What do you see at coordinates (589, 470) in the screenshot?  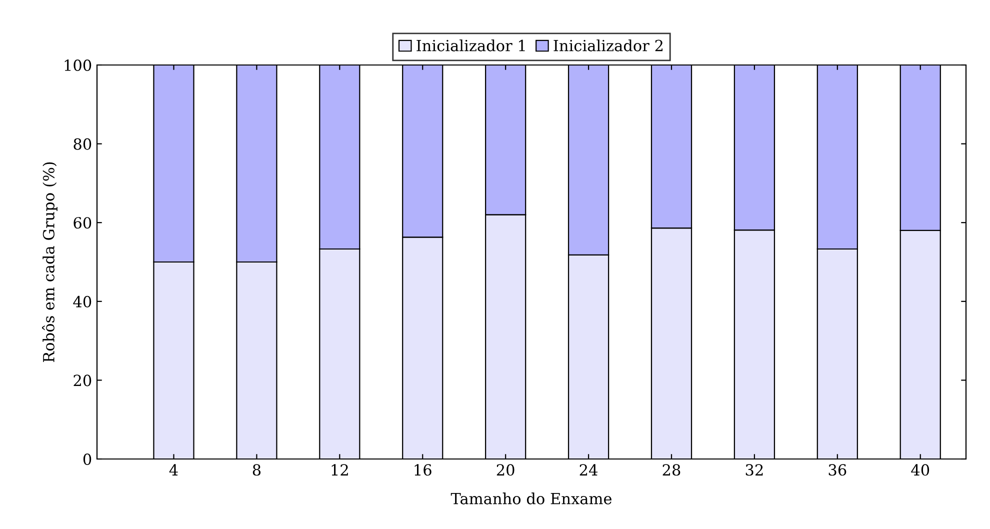 I see `x-tick-label: 24` at bounding box center [589, 470].